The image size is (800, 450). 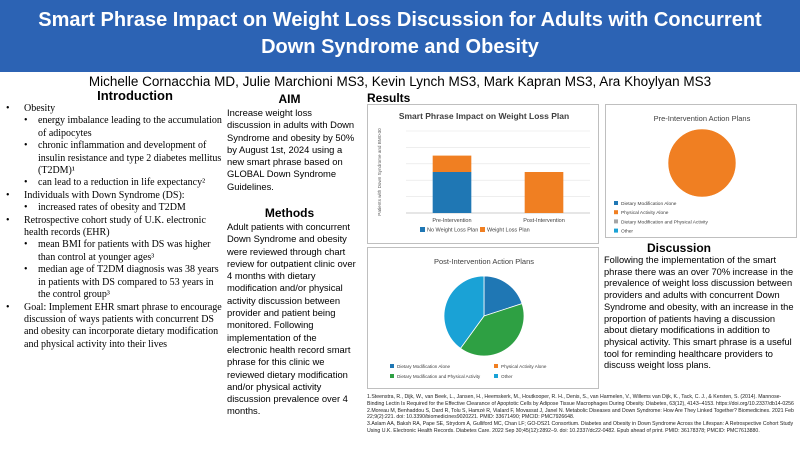 What do you see at coordinates (289, 99) in the screenshot?
I see `aim-heading: AIM` at bounding box center [289, 99].